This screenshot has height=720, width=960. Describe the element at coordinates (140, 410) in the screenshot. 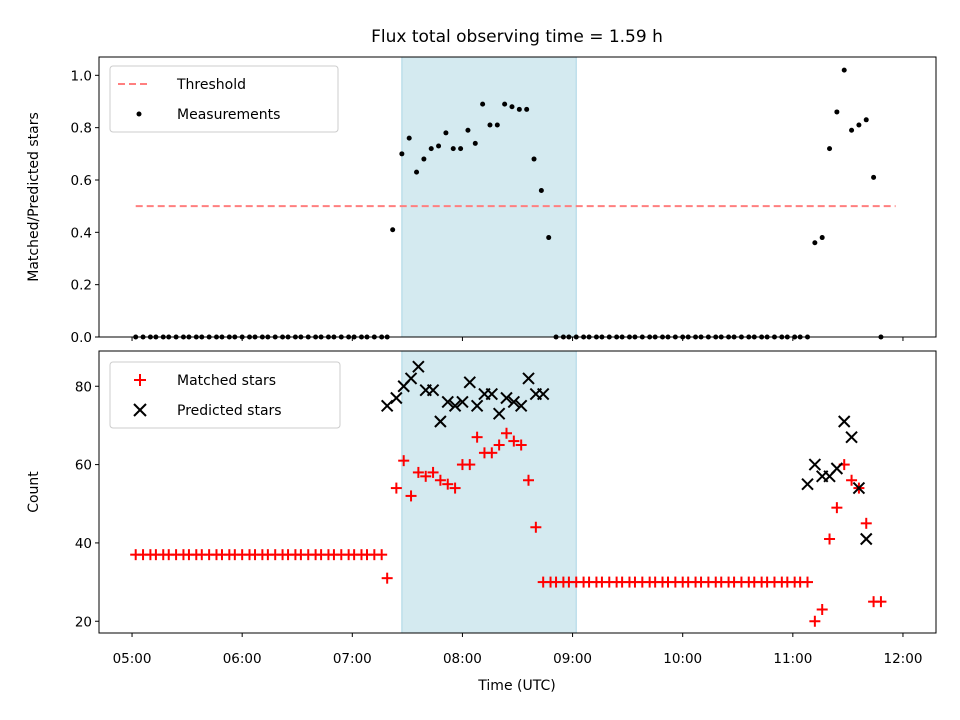

I see `legend-predicted-swatch` at that location.